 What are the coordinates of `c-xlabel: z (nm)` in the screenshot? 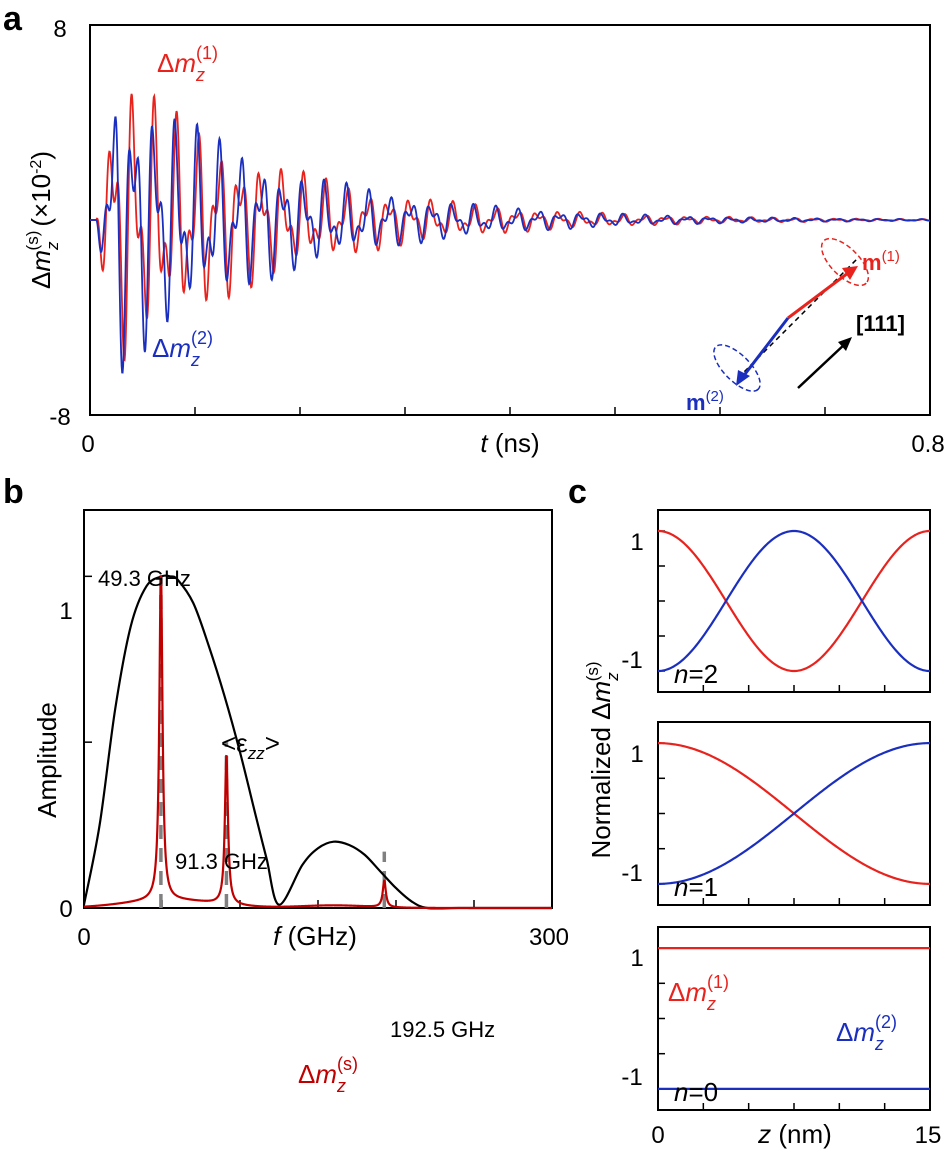 It's located at (794, 1134).